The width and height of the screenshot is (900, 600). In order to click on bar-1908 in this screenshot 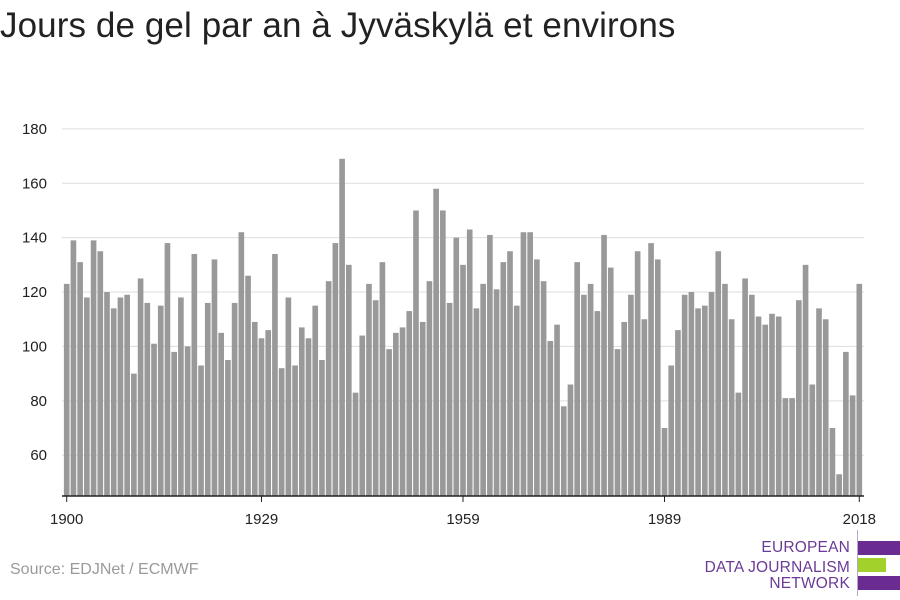, I will do `click(120, 396)`.